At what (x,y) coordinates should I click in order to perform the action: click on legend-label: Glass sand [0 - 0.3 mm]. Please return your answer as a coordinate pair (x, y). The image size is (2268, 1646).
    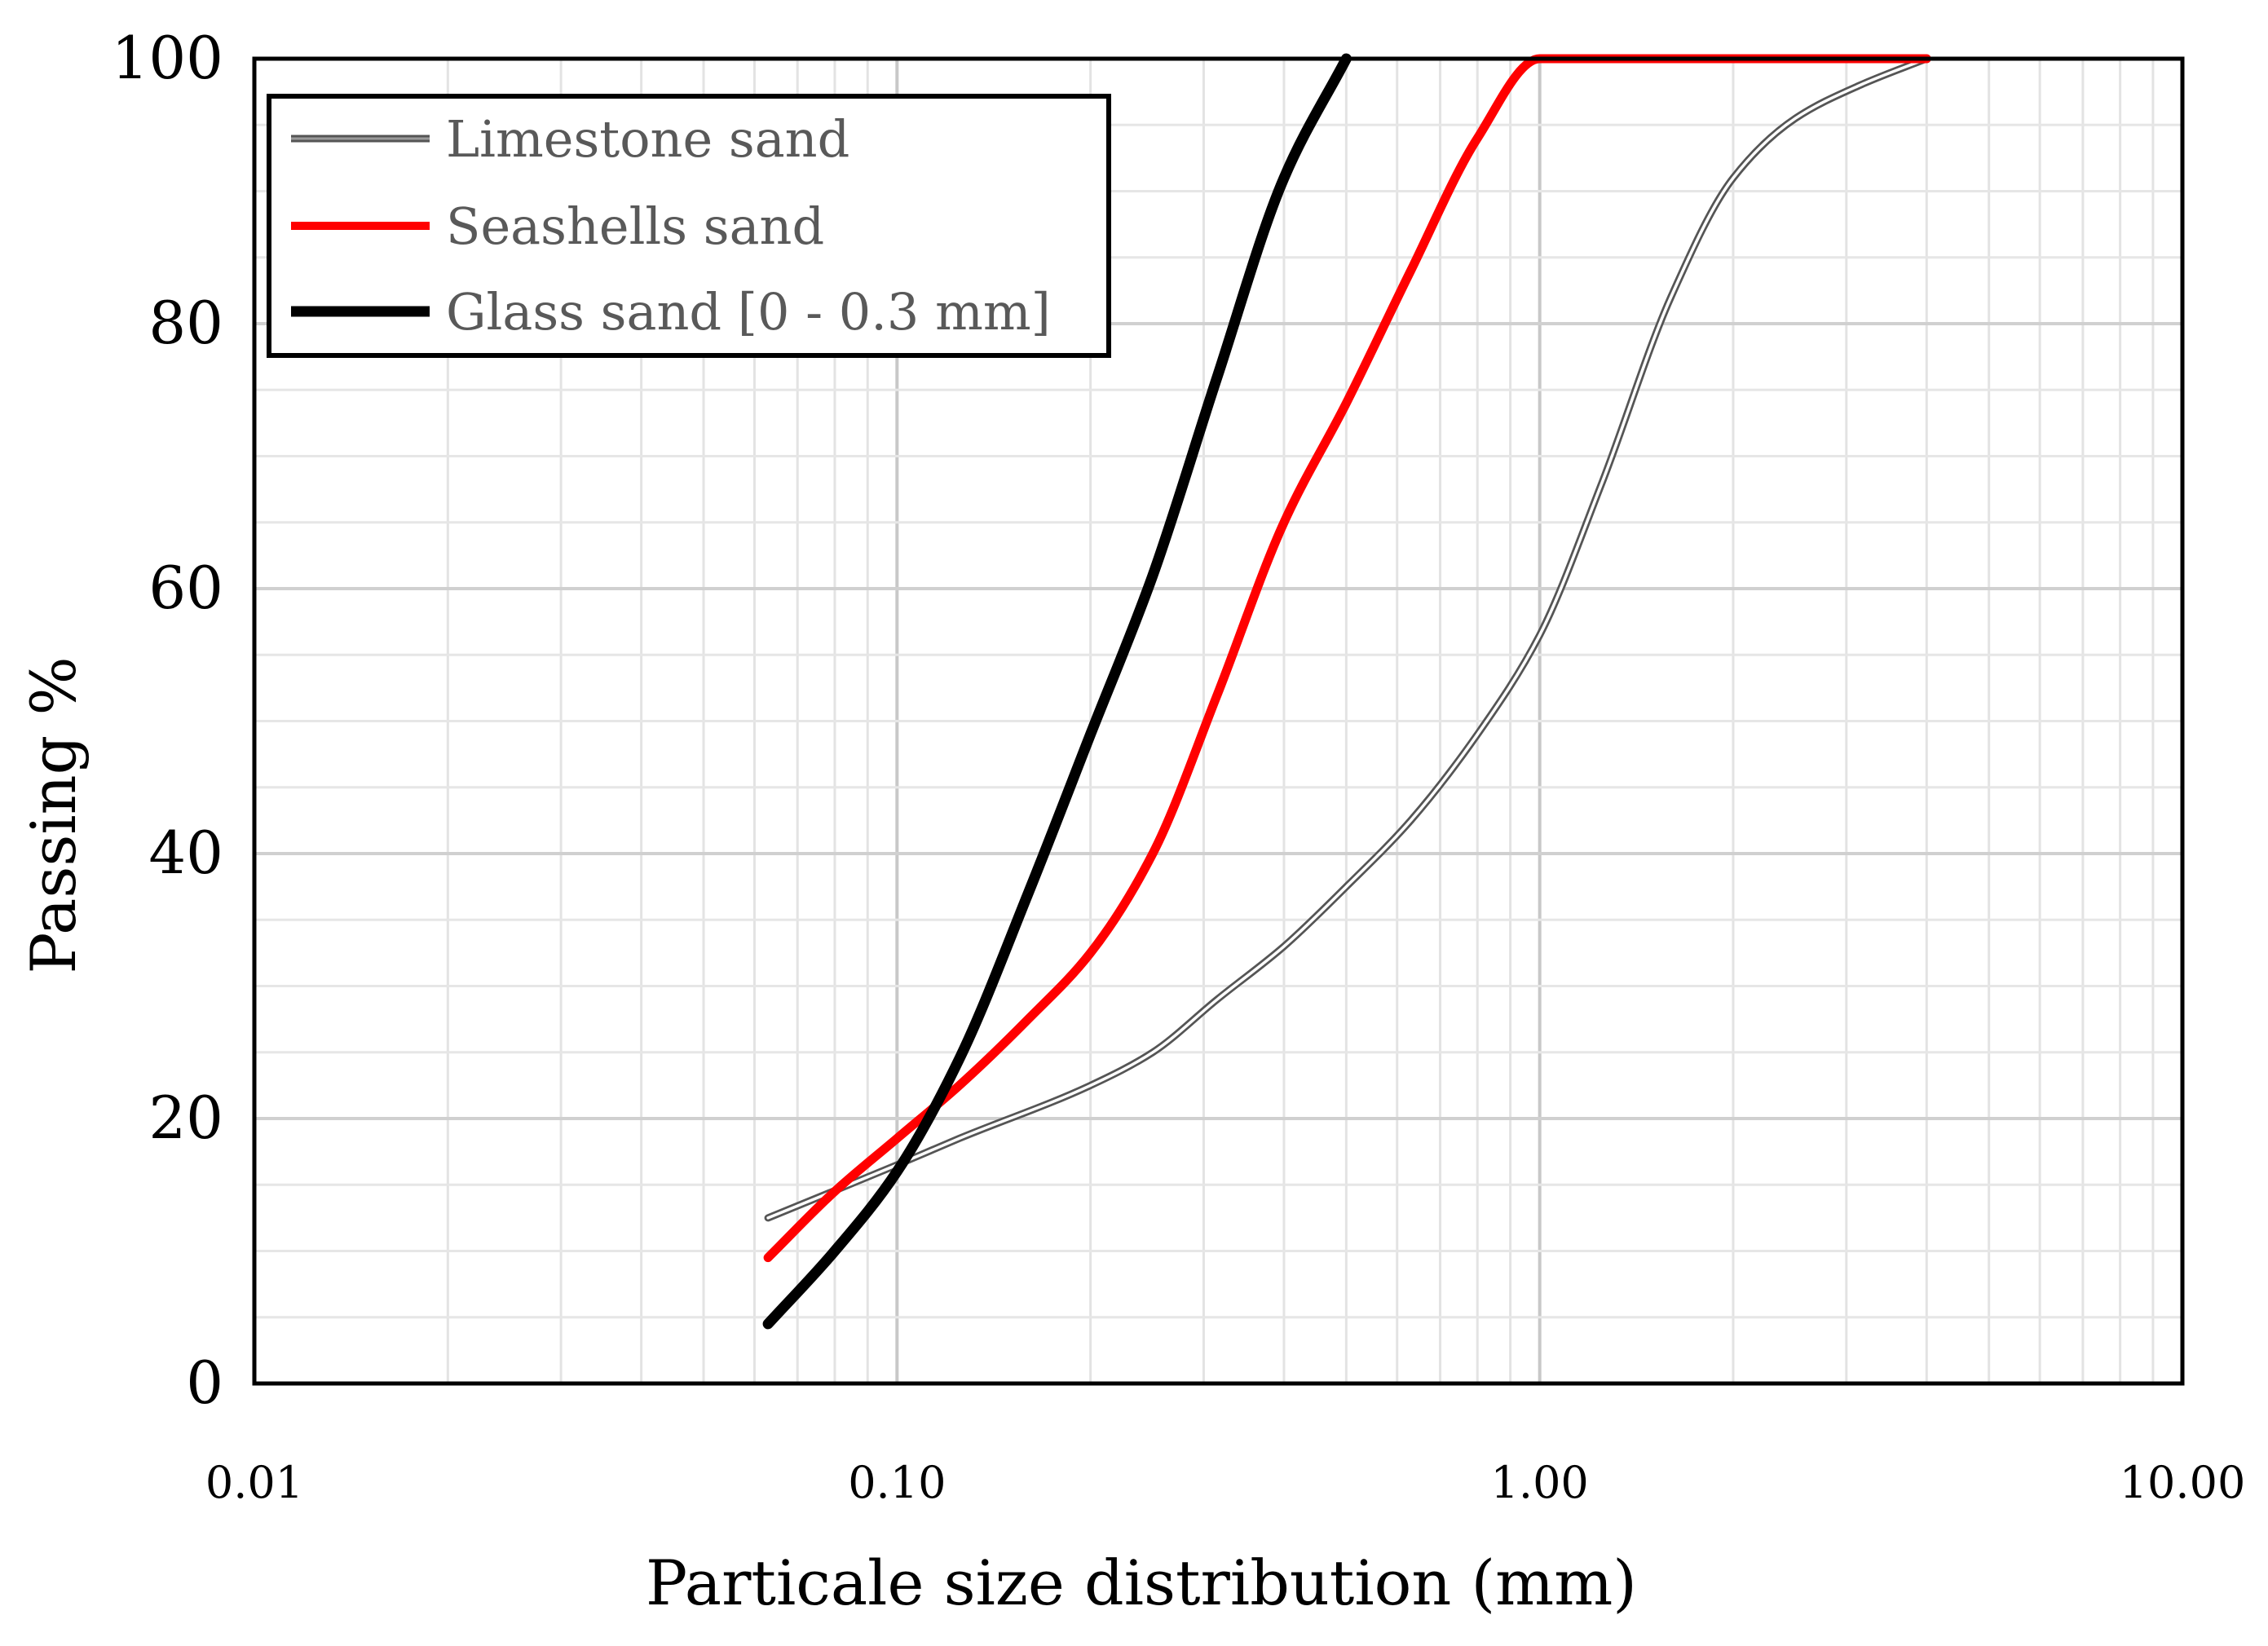
    Looking at the image, I should click on (748, 312).